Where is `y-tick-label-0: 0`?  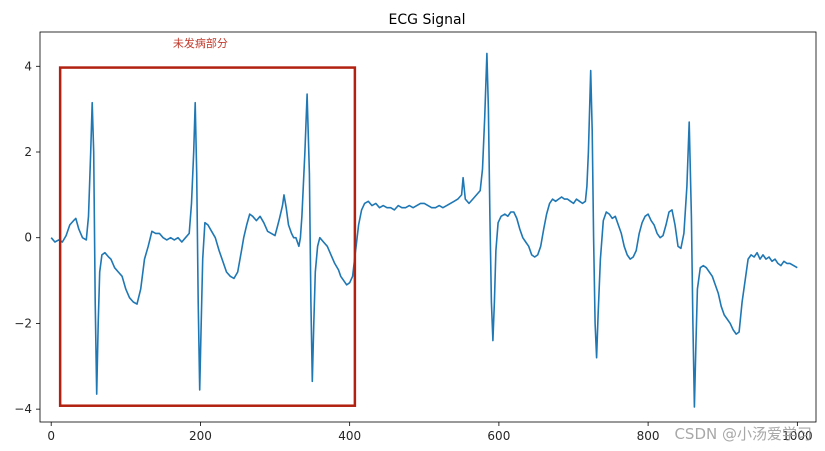 y-tick-label-0: 0 is located at coordinates (28, 238).